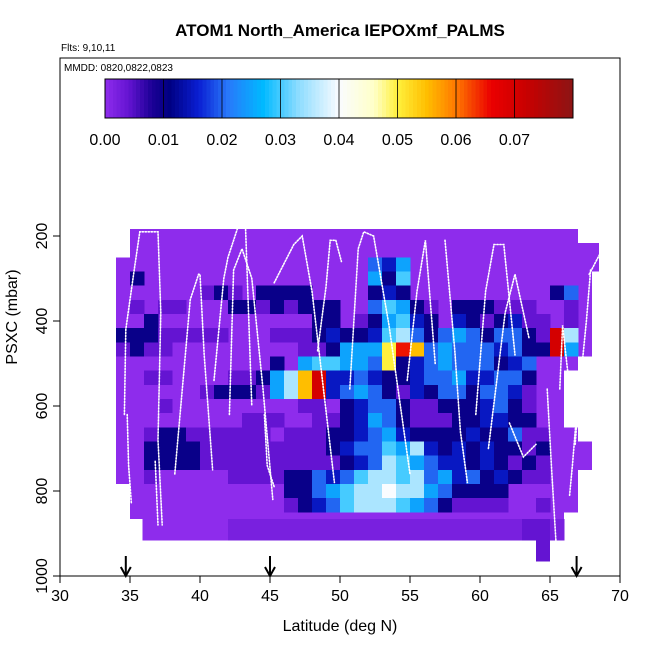 The width and height of the screenshot is (650, 650). What do you see at coordinates (163, 140) in the screenshot?
I see `colorbar-tick-label: 0.01` at bounding box center [163, 140].